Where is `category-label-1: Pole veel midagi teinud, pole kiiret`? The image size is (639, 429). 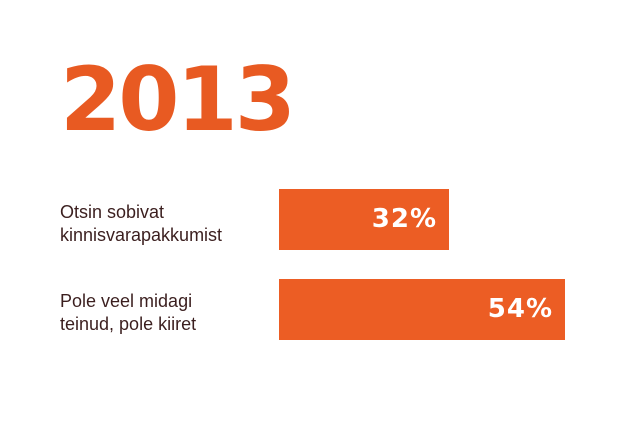 category-label-1: Pole veel midagi teinud, pole kiiret is located at coordinates (165, 313).